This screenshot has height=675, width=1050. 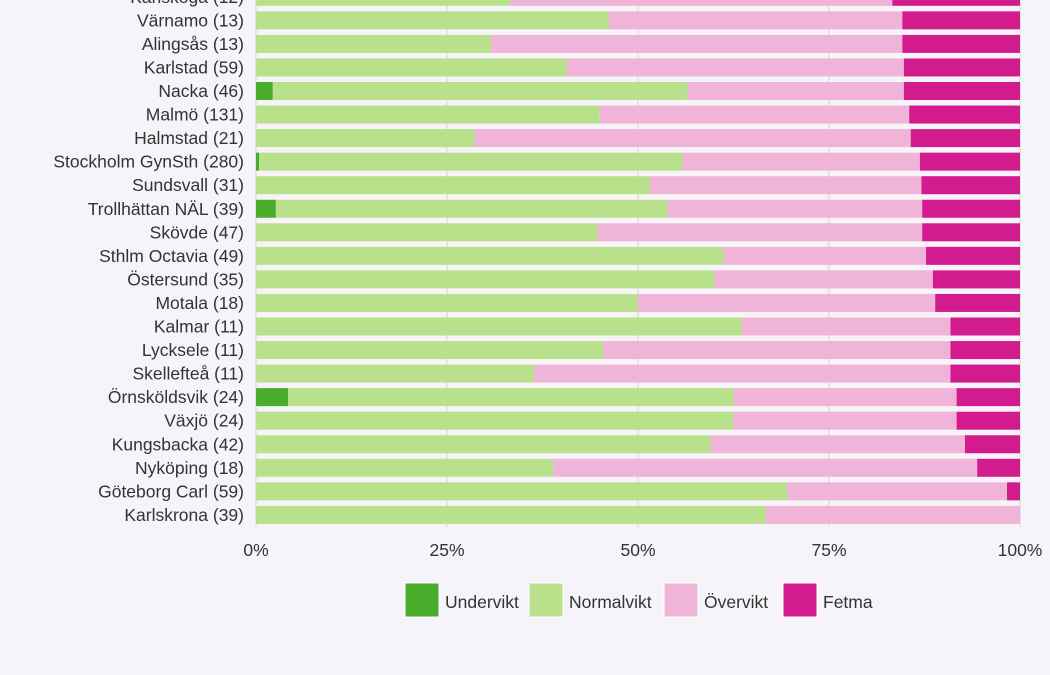 What do you see at coordinates (446, 550) in the screenshot?
I see `x-tick-label: 25%` at bounding box center [446, 550].